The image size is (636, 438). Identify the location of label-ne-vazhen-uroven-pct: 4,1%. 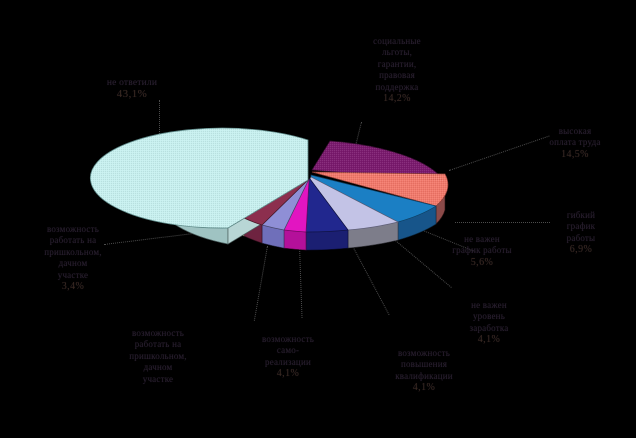
(489, 339).